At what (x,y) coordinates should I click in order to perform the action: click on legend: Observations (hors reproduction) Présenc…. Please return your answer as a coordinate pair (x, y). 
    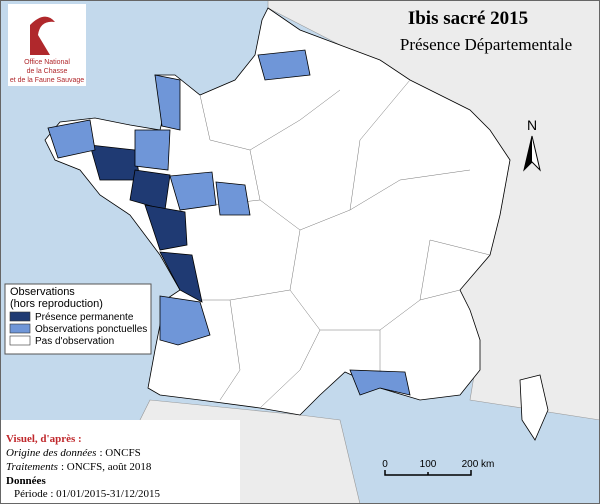
    Looking at the image, I should click on (78, 319).